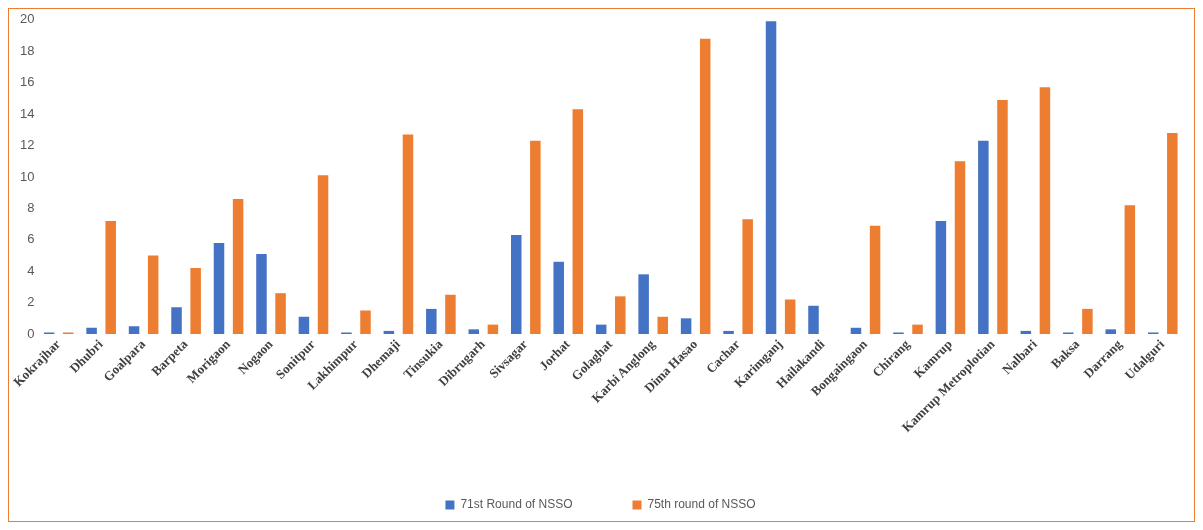  Describe the element at coordinates (701, 504) in the screenshot. I see `legend-label: 75th round of NSSO` at that location.